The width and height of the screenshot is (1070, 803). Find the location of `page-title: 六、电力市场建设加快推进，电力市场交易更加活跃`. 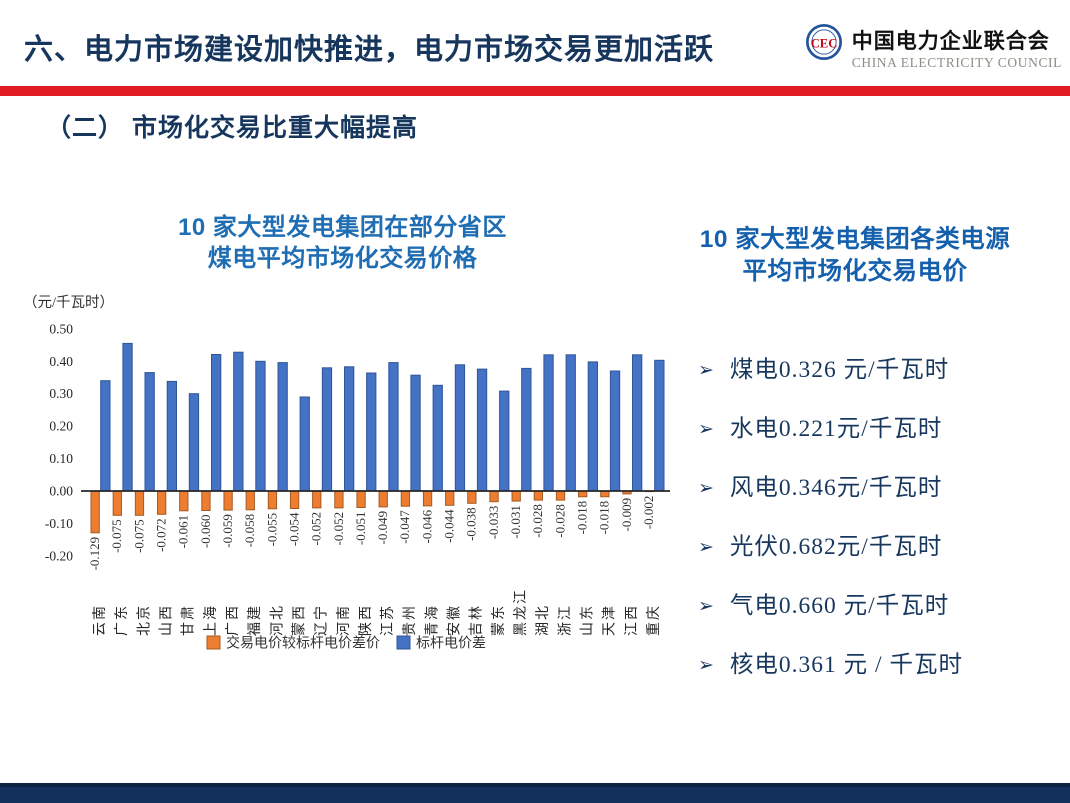

page-title: 六、电力市场建设加快推进，电力市场交易更加活跃 is located at coordinates (369, 50).